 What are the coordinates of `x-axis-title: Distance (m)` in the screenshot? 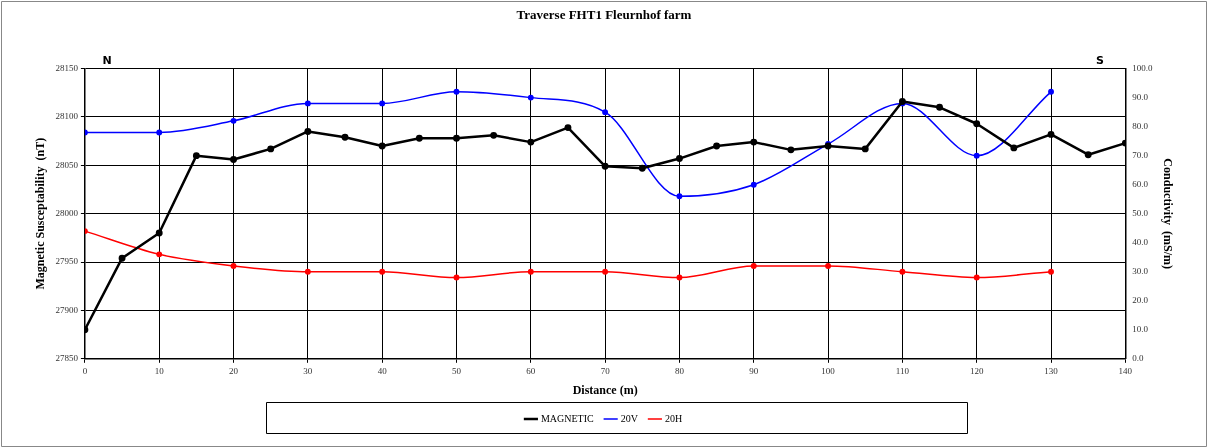 It's located at (605, 389).